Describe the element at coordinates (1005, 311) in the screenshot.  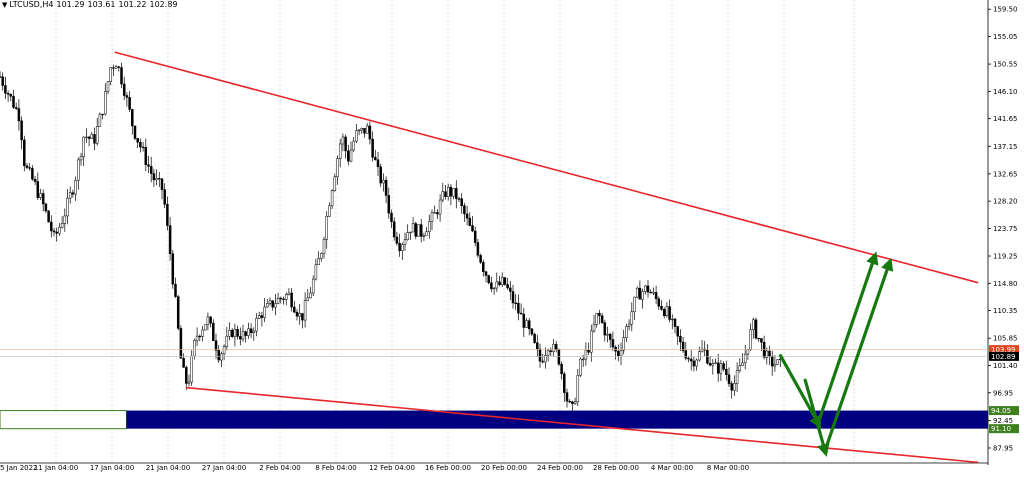
I see `y-tick-label: 110.35` at that location.